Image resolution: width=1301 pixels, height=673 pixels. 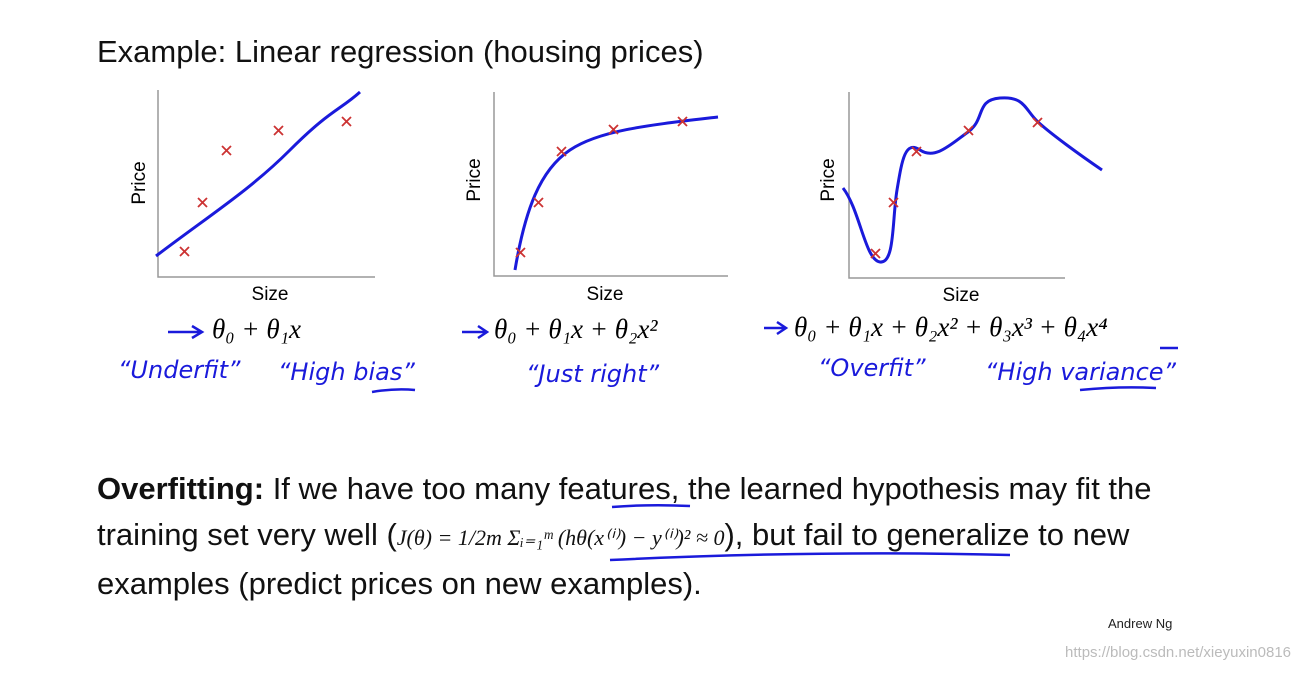 What do you see at coordinates (872, 368) in the screenshot?
I see `handwritten-note: “Overfit”` at bounding box center [872, 368].